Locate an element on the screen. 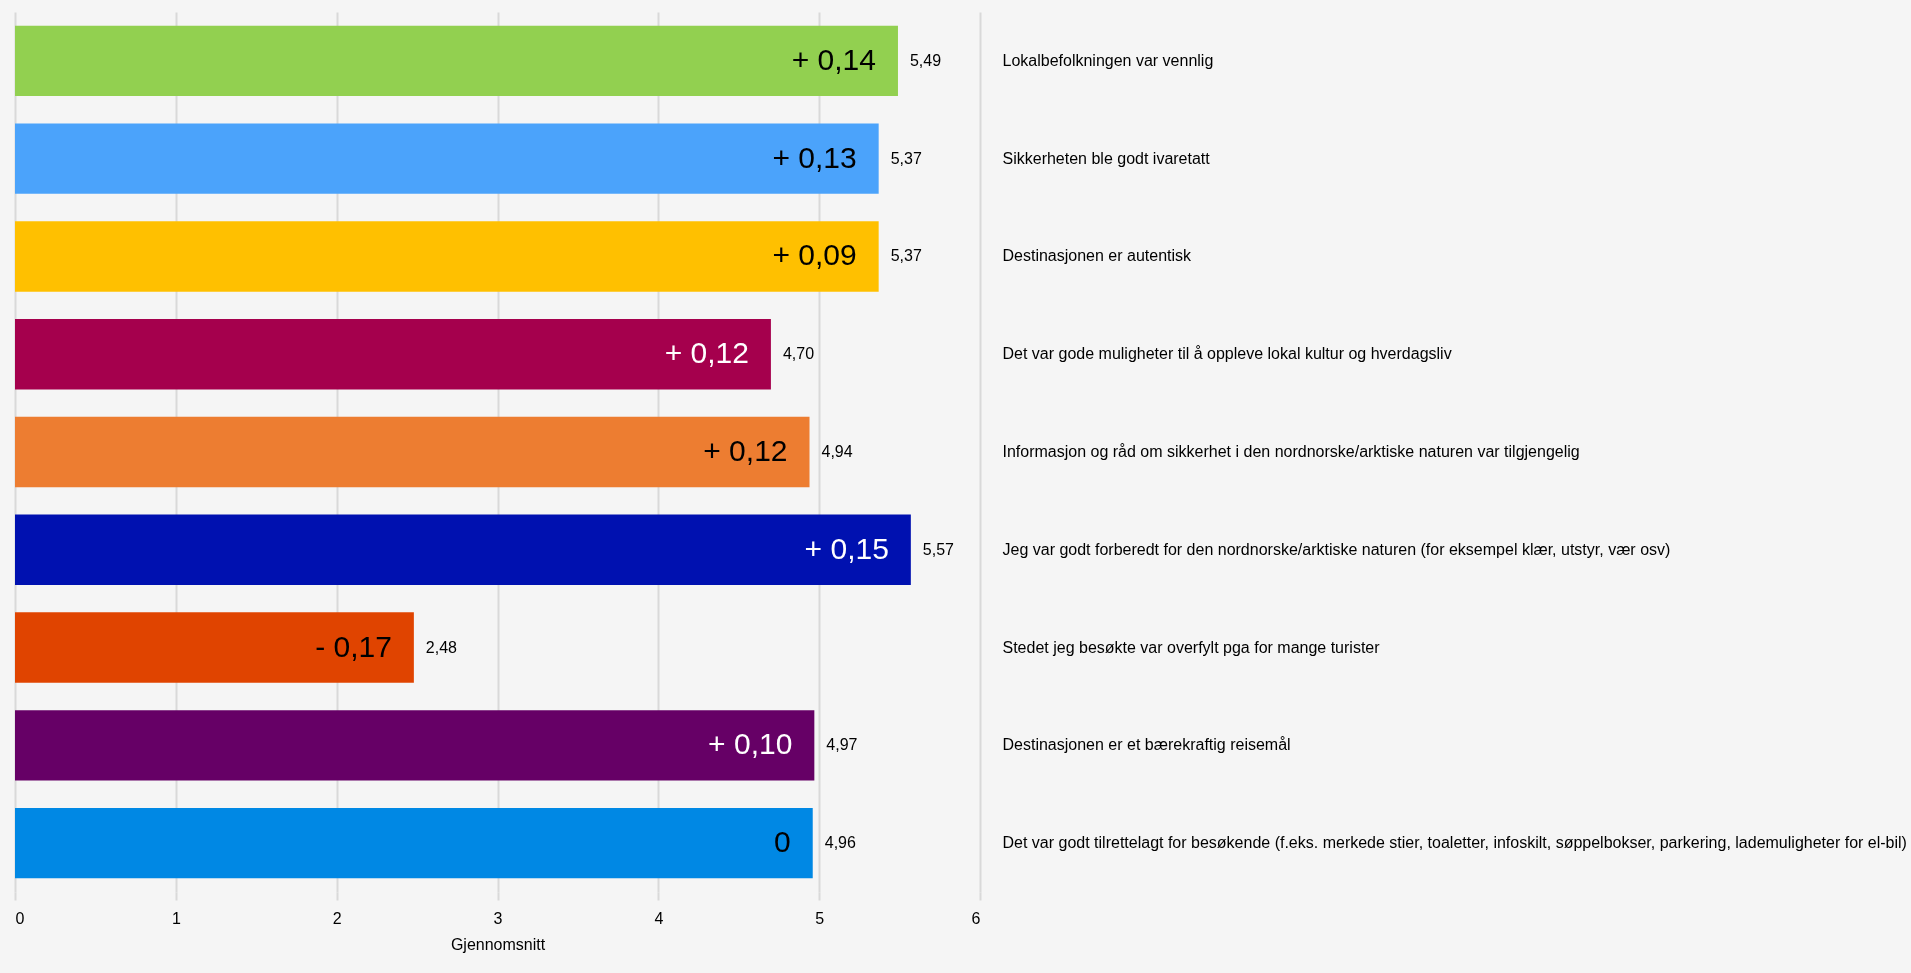  annotation: - 0,17 is located at coordinates (353, 646).